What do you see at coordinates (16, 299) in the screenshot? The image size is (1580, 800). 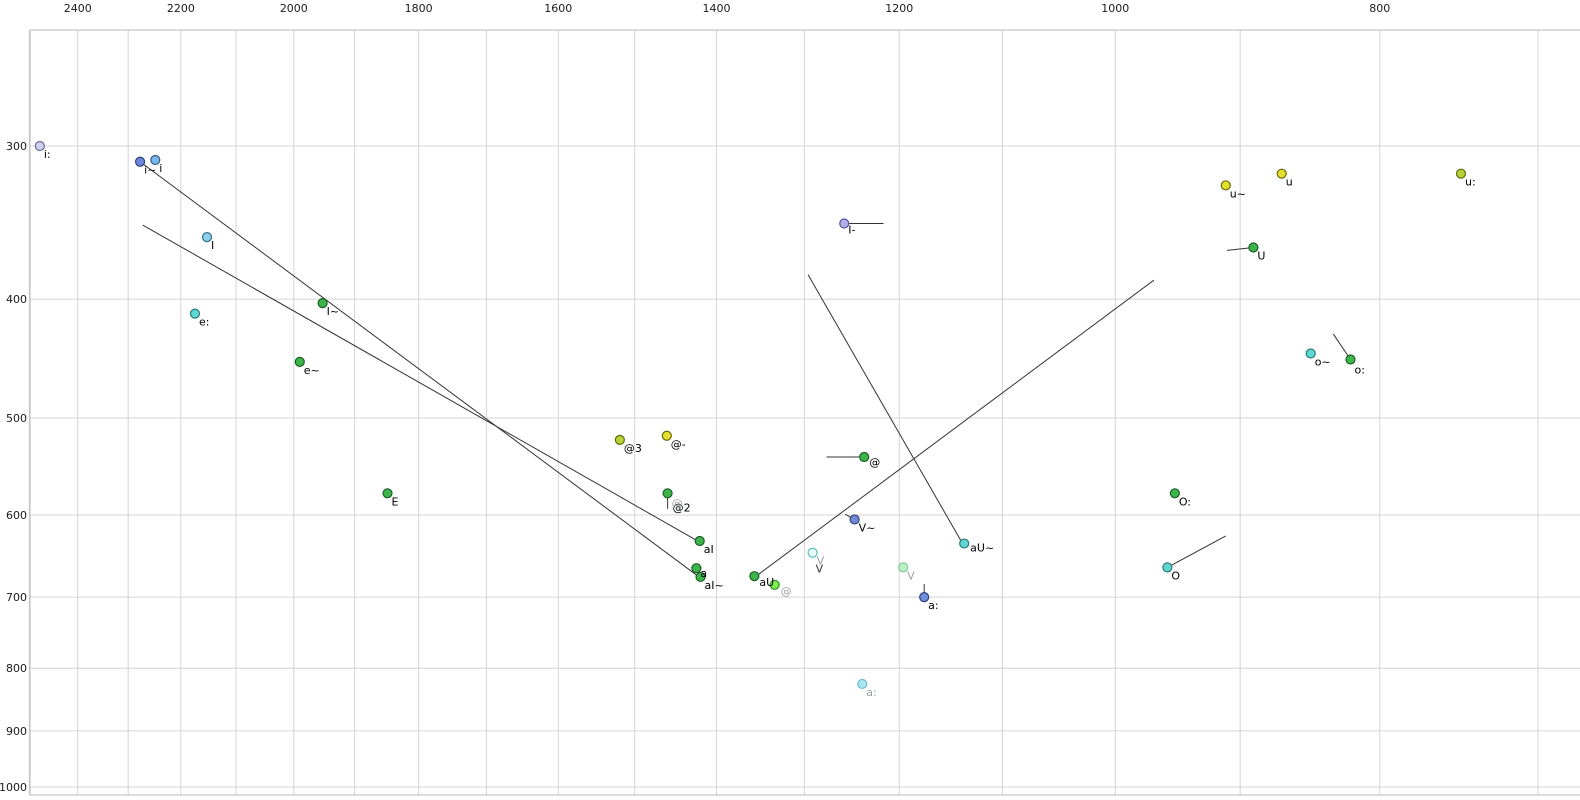 I see `y-tick-label: 400` at bounding box center [16, 299].